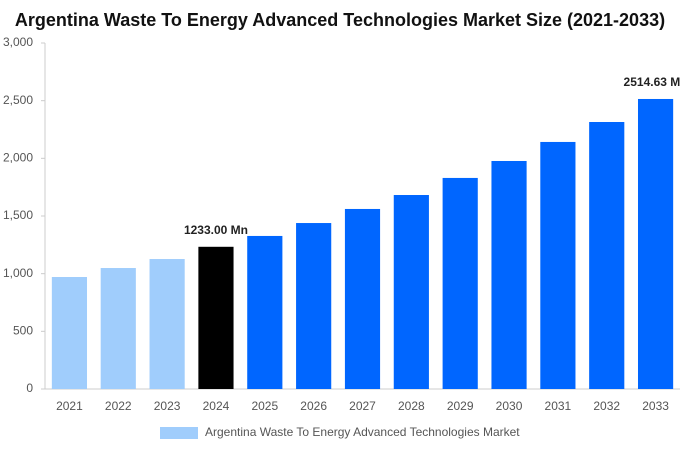  I want to click on y-tick-label: 2,000, so click(18, 158).